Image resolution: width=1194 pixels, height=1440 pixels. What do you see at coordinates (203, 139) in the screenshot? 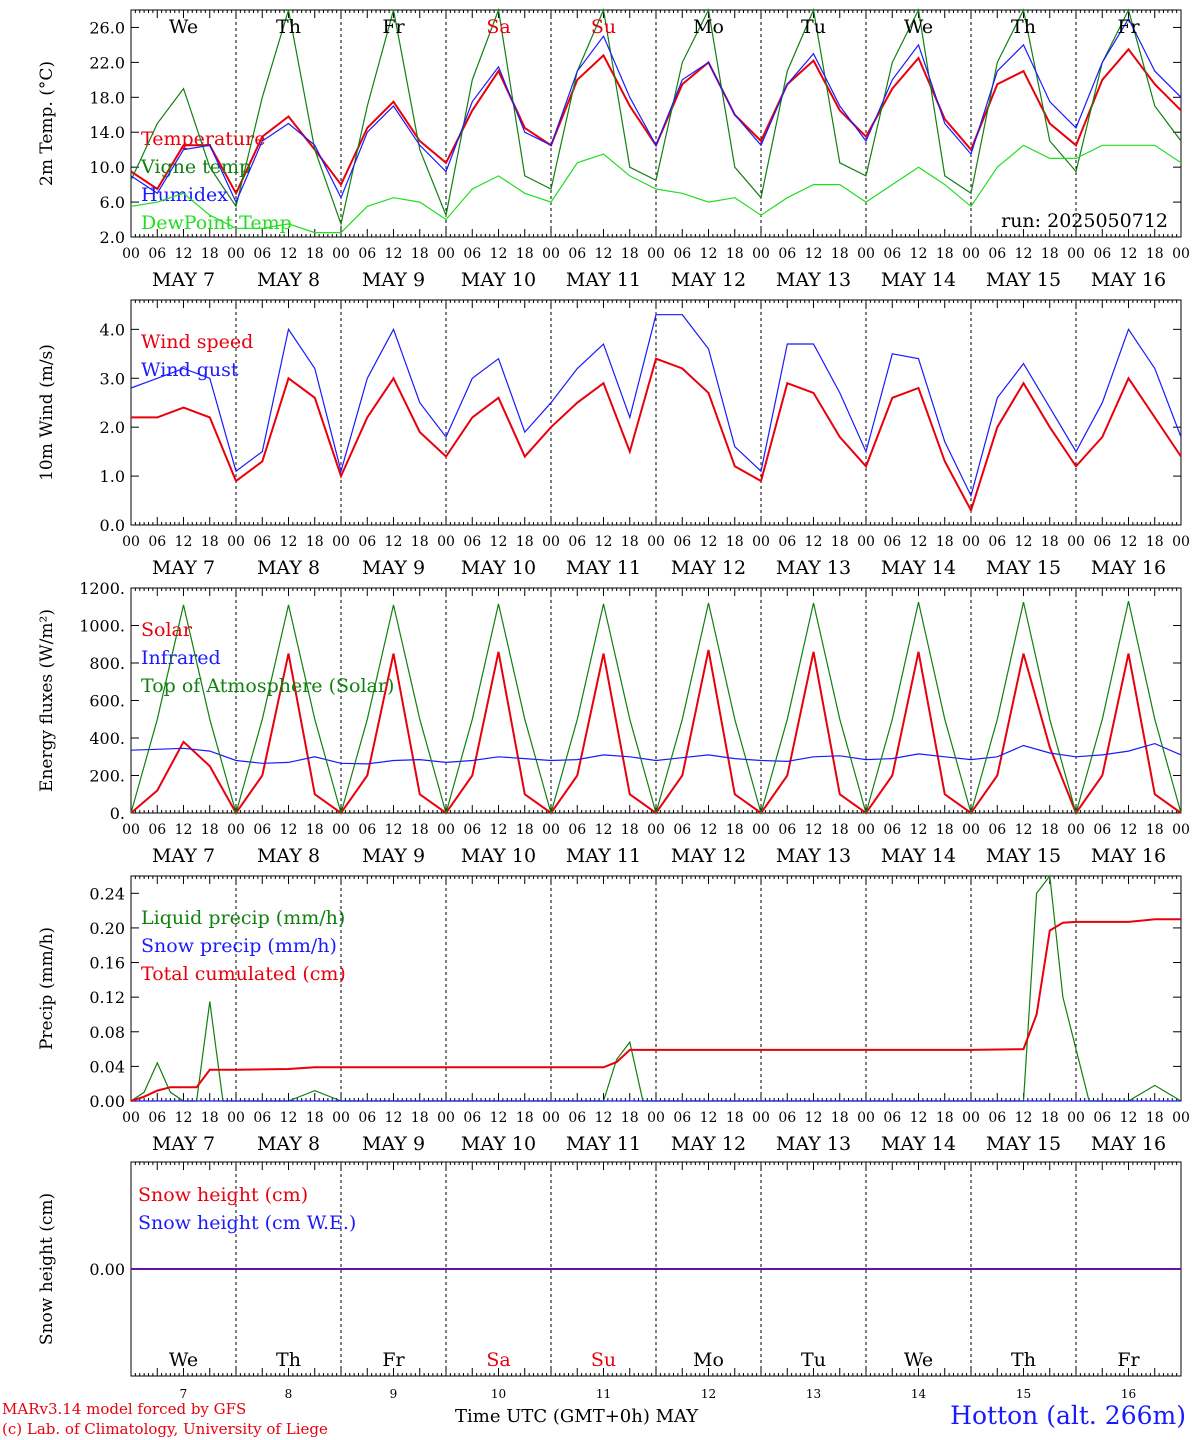
I see `legend-entry: Temperature` at bounding box center [203, 139].